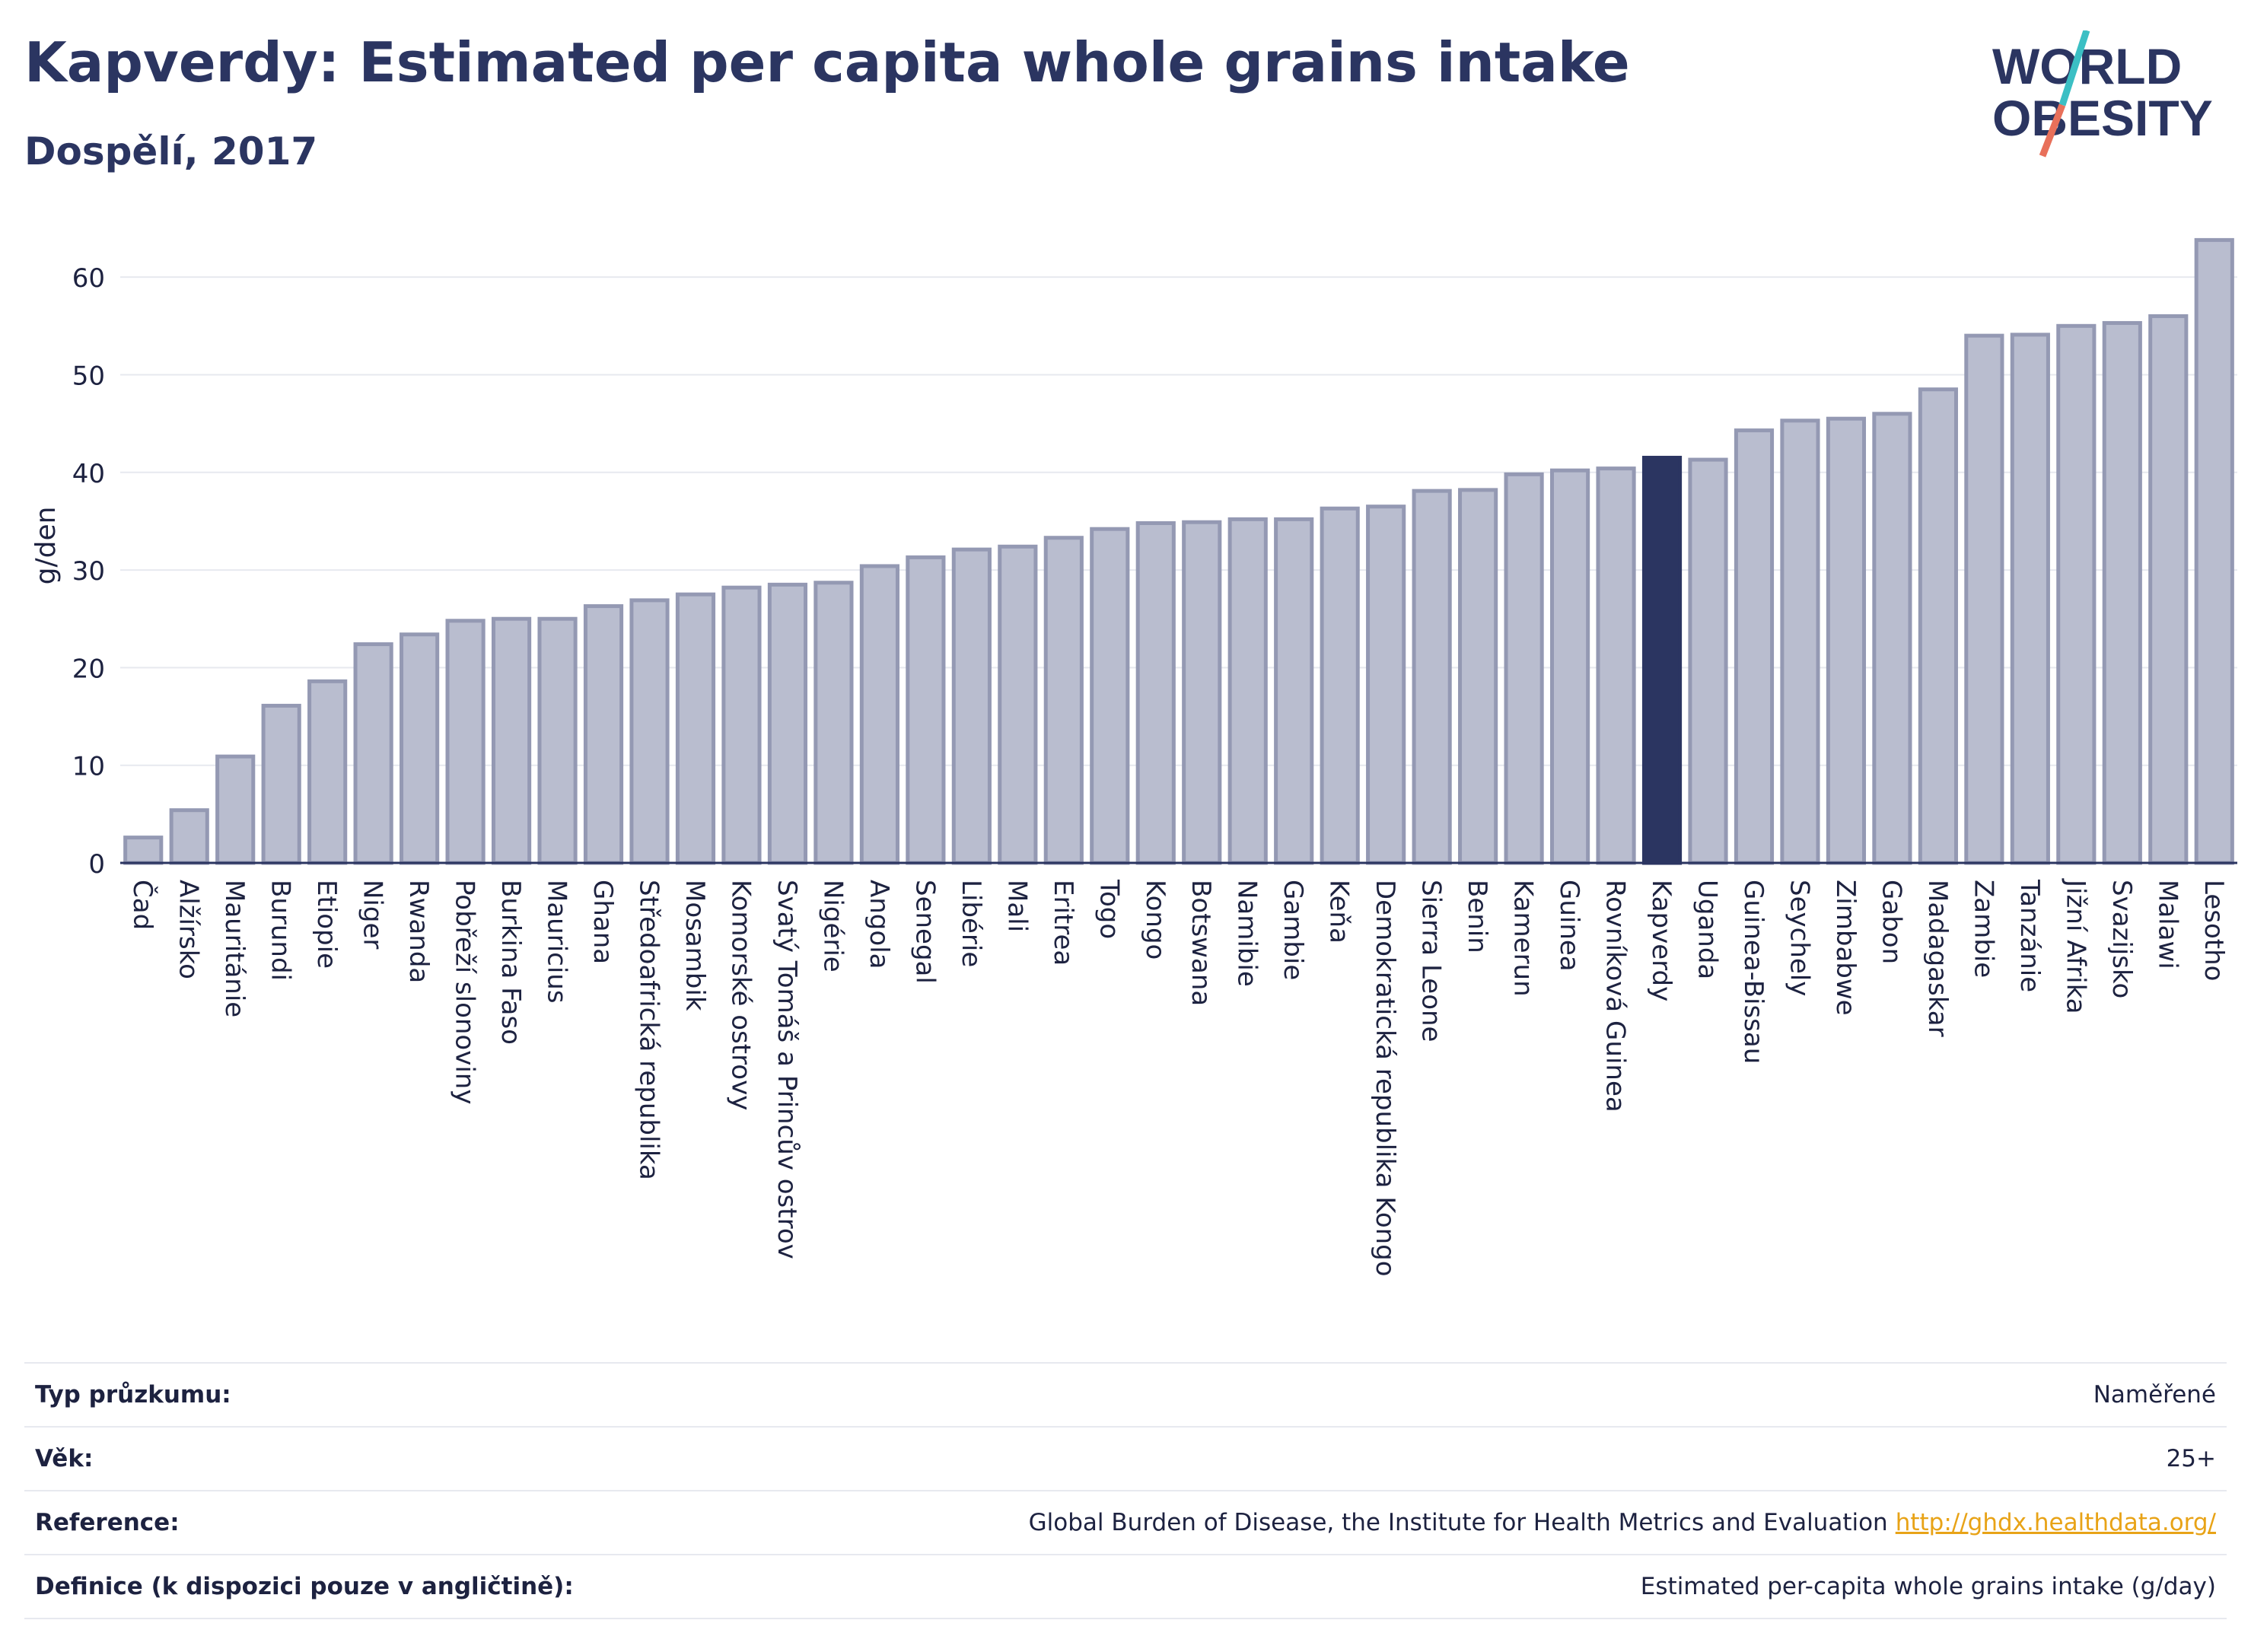 This screenshot has height=1652, width=2251. I want to click on info-value: 25+, so click(2191, 1458).